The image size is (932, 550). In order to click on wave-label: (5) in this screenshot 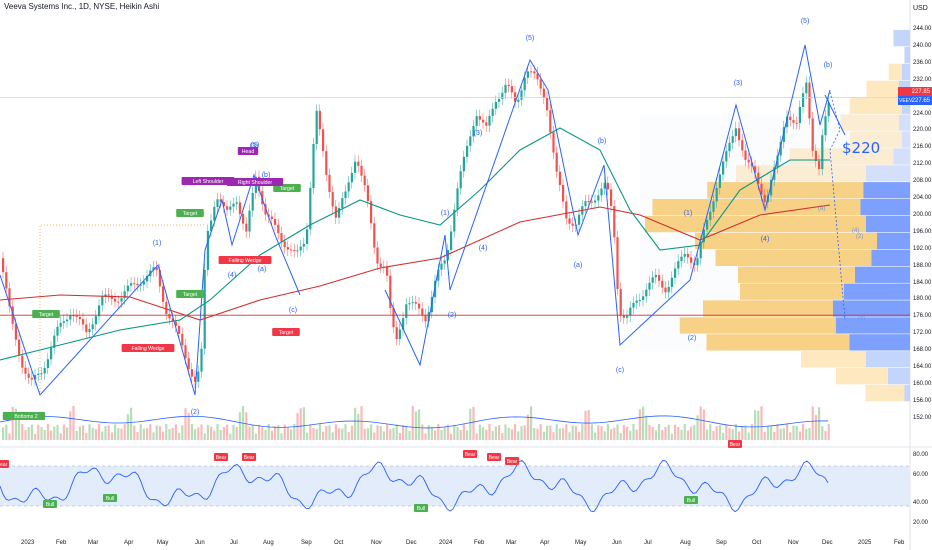, I will do `click(255, 145)`.